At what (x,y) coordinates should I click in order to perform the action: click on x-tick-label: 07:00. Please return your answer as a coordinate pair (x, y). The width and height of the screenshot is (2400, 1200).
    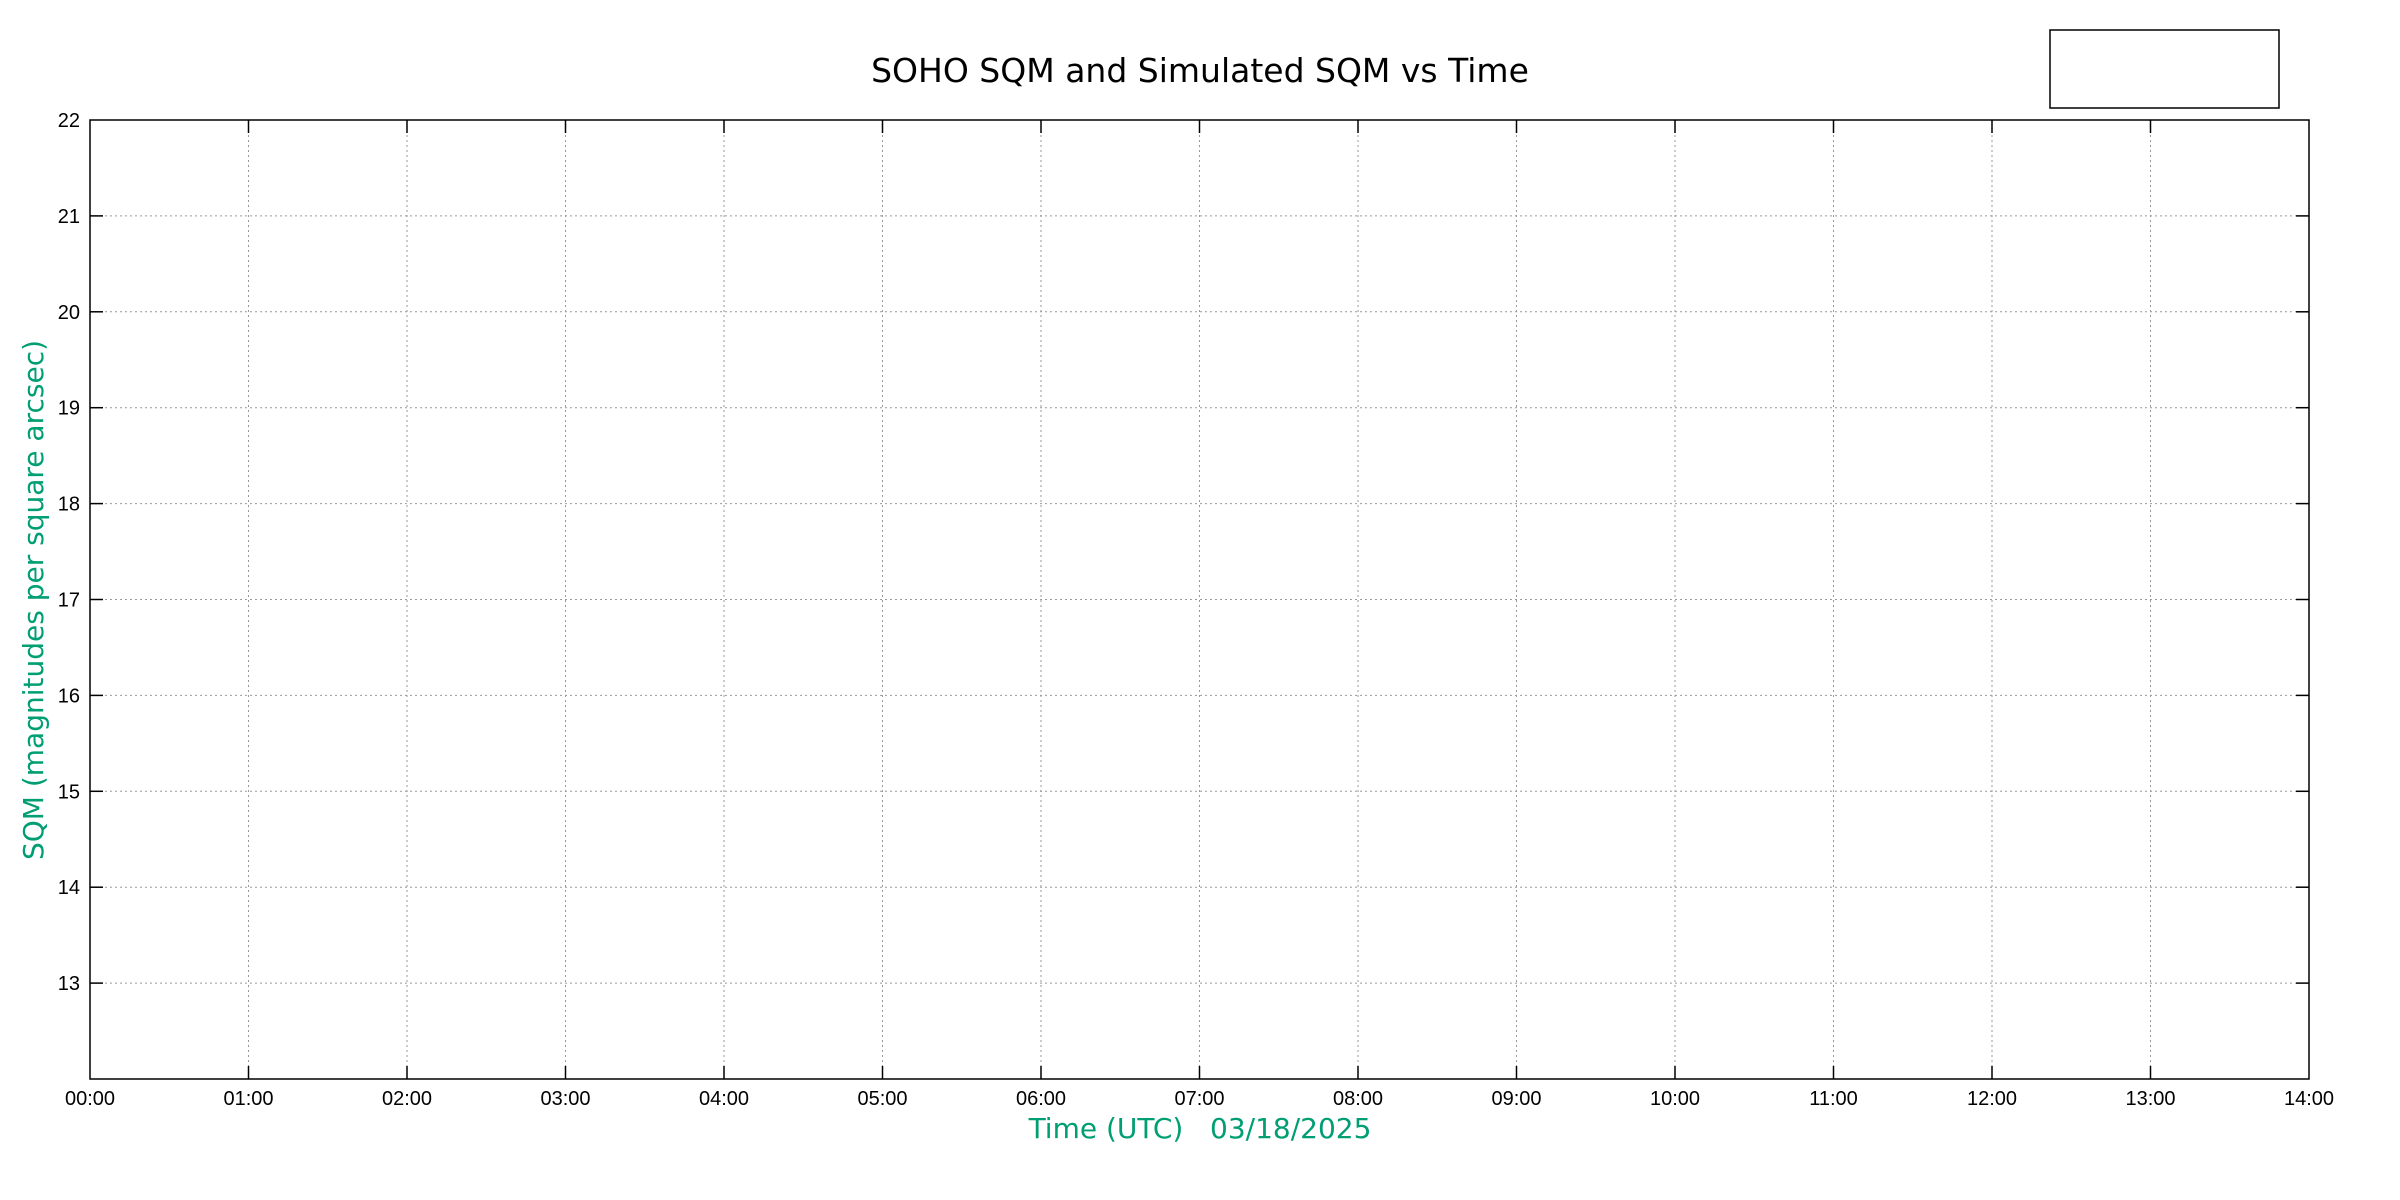
    Looking at the image, I should click on (1199, 1099).